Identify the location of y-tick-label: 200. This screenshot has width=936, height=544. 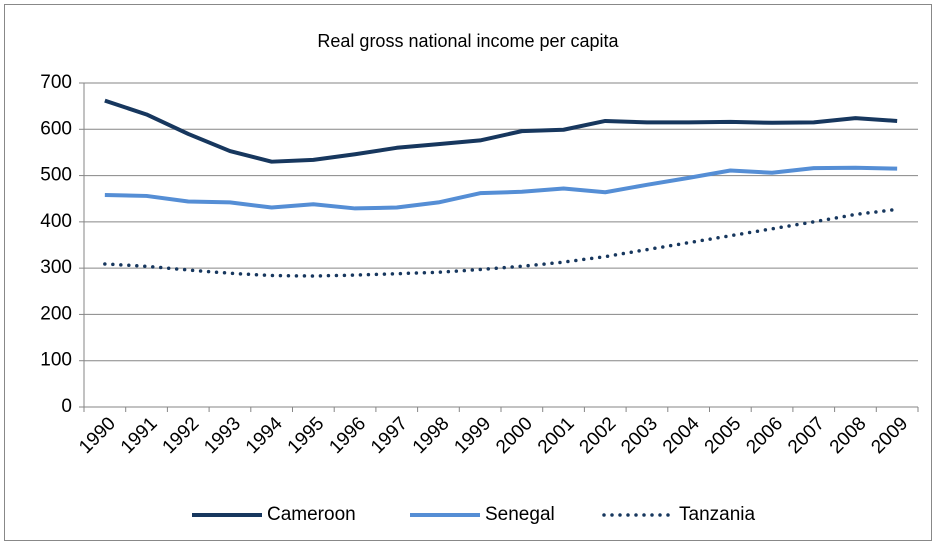
(56, 313).